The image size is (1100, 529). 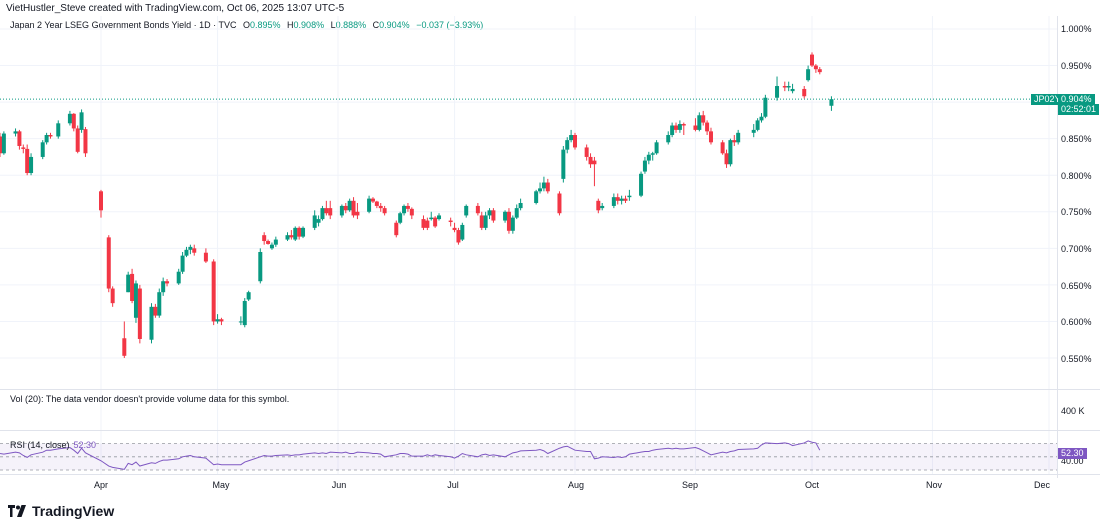 I want to click on bar-countdown-tag: 02:52:01, so click(x=1079, y=109).